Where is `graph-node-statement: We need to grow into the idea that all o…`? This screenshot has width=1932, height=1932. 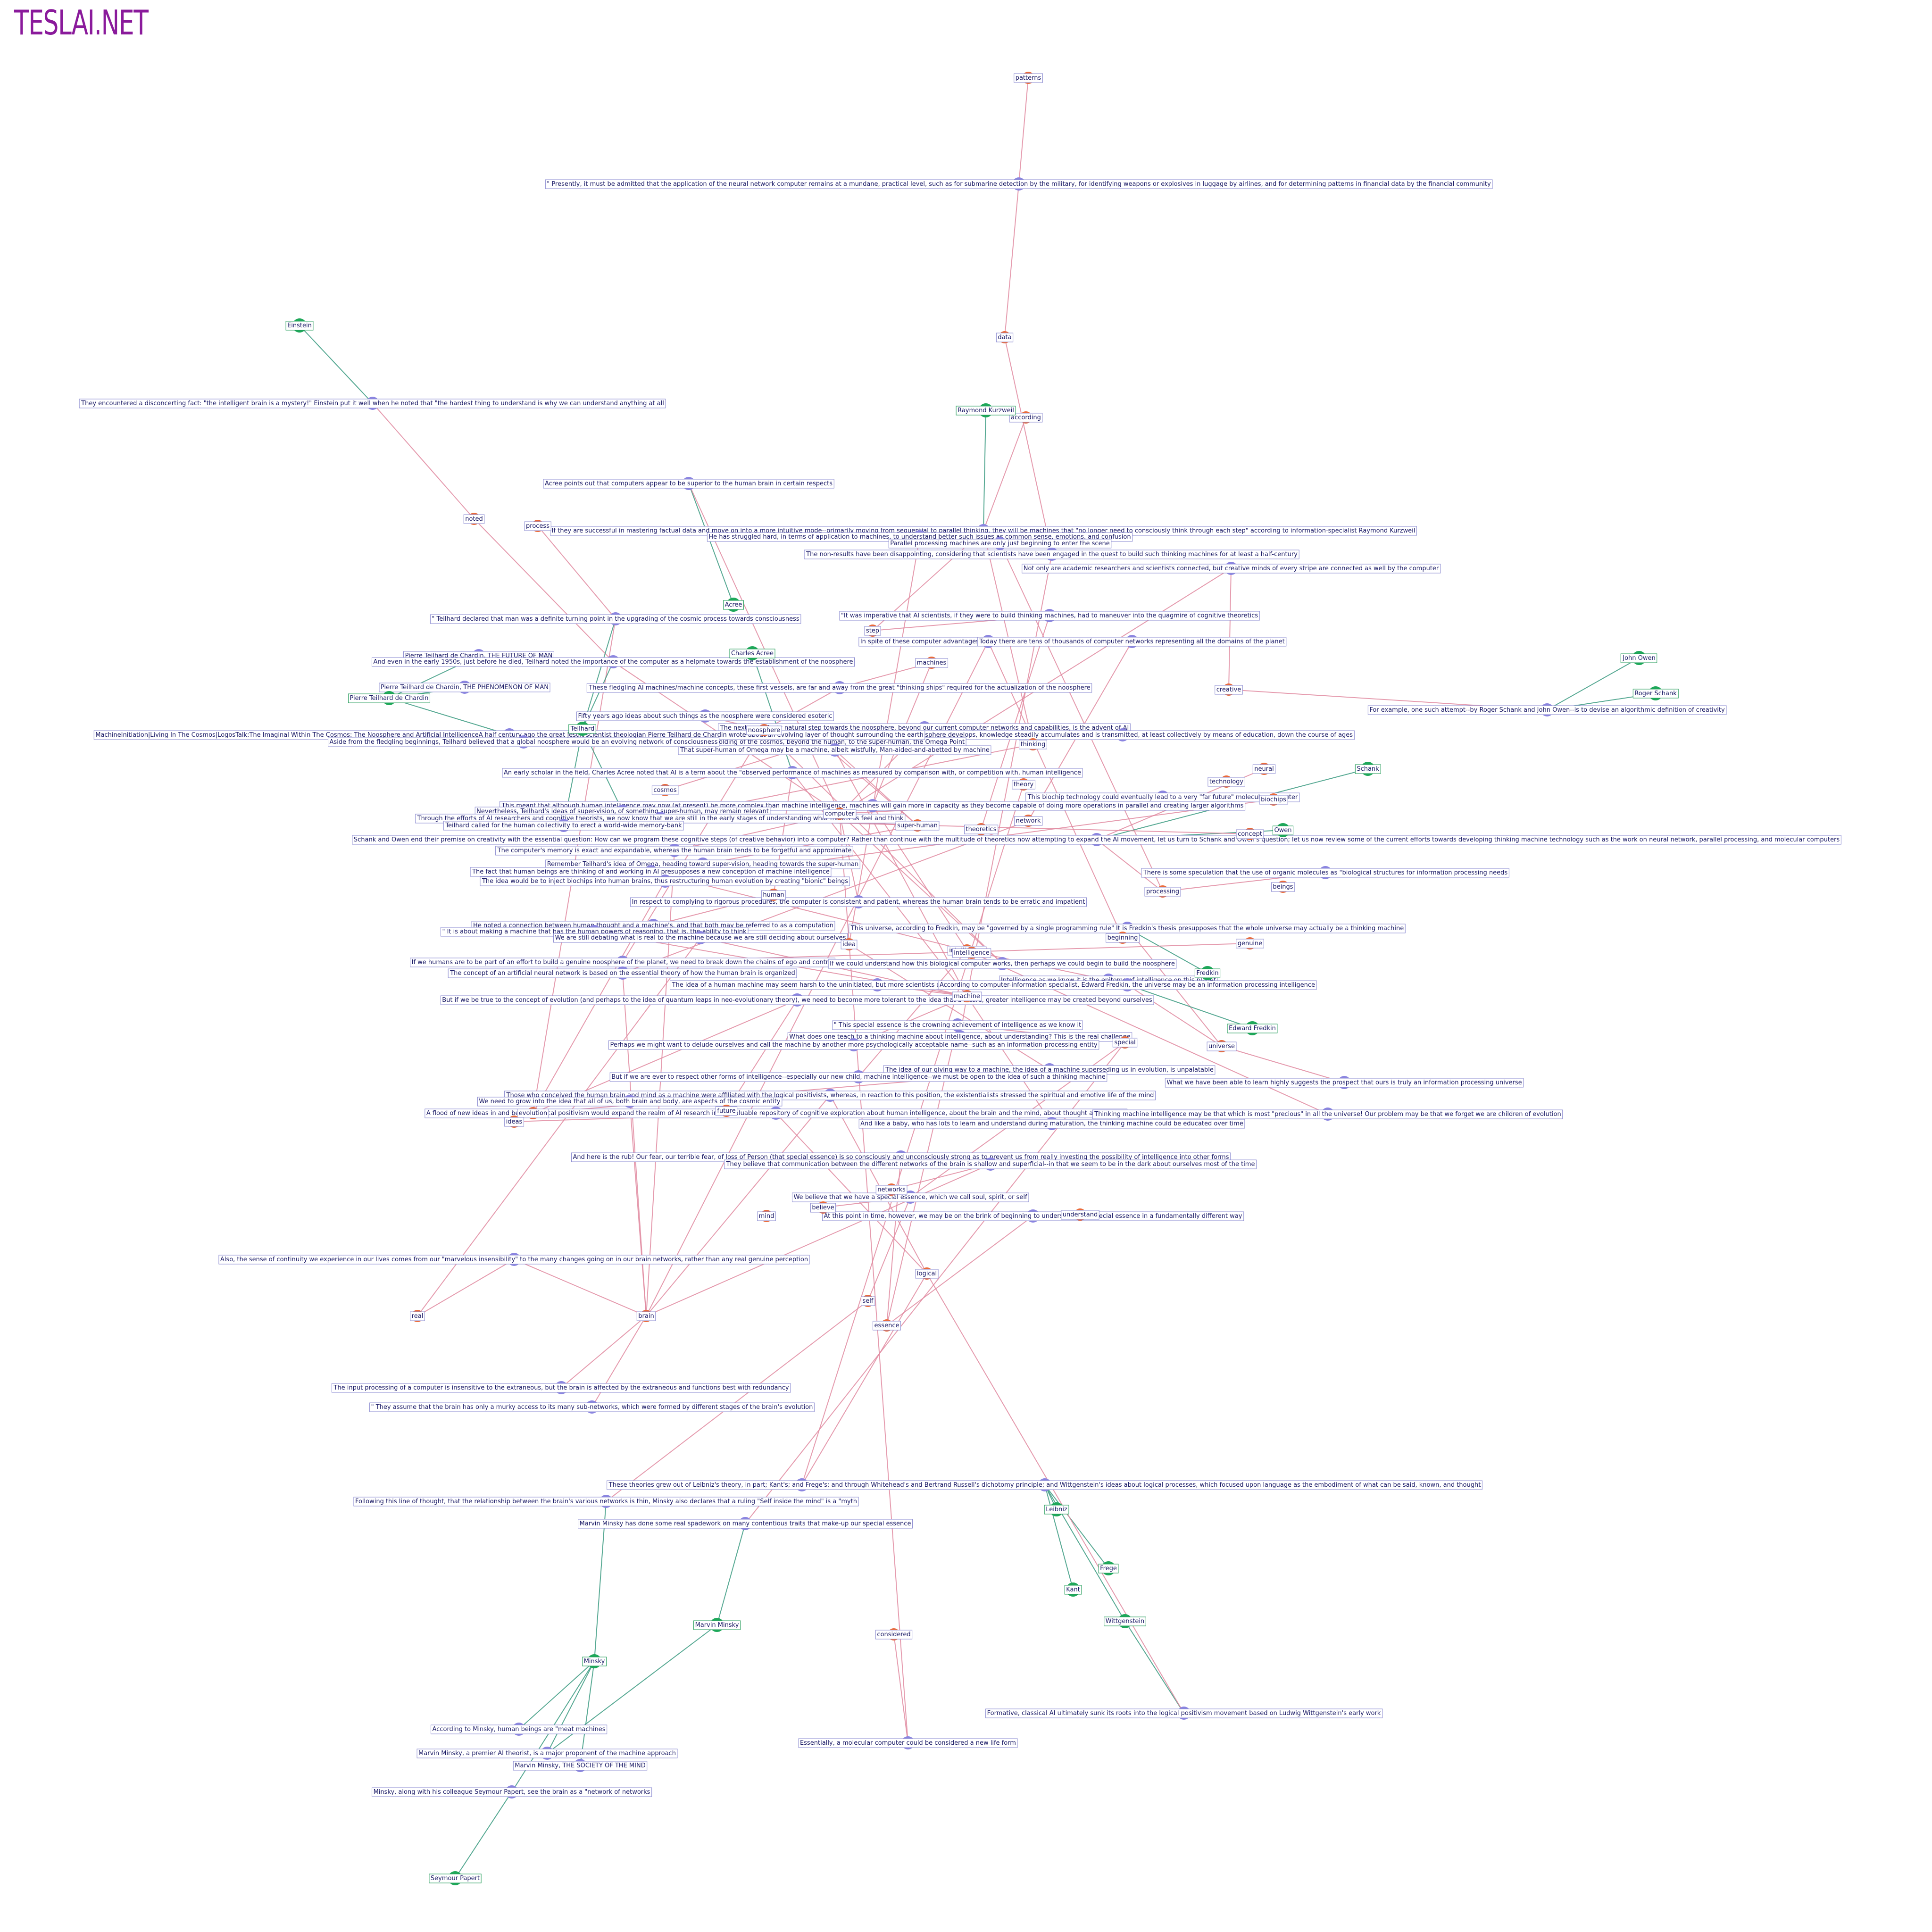 graph-node-statement: We need to grow into the idea that all o… is located at coordinates (630, 1101).